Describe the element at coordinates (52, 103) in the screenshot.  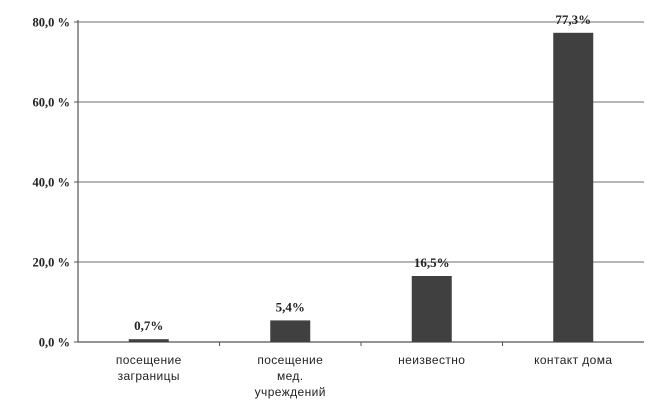
I see `y-tick-label: 60,0 %` at that location.